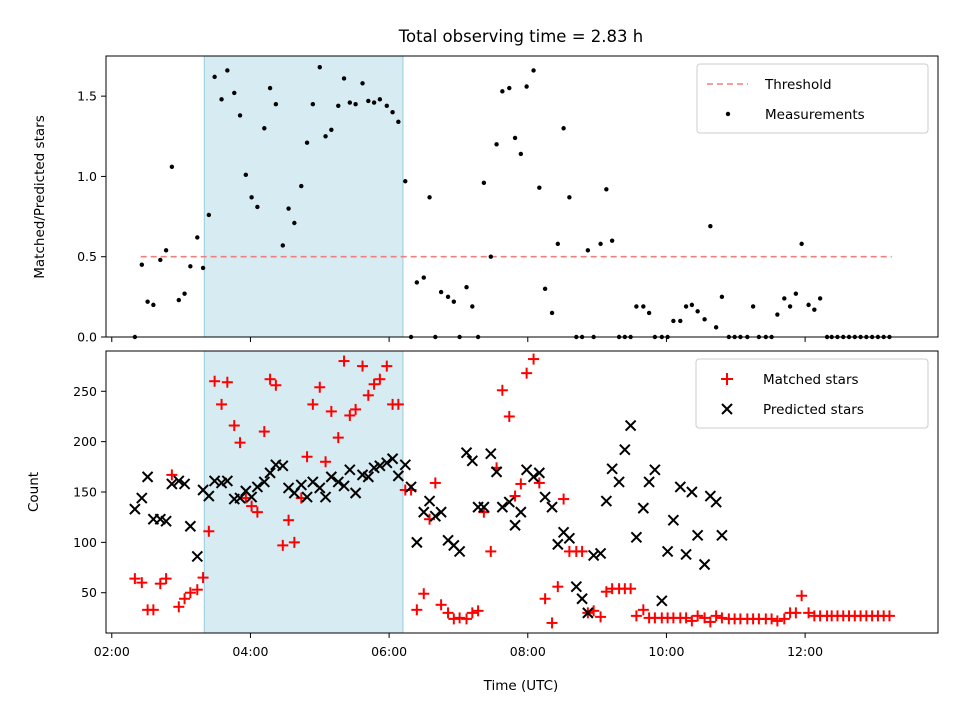  I want to click on bottom-y-tick-label: 250, so click(85, 391).